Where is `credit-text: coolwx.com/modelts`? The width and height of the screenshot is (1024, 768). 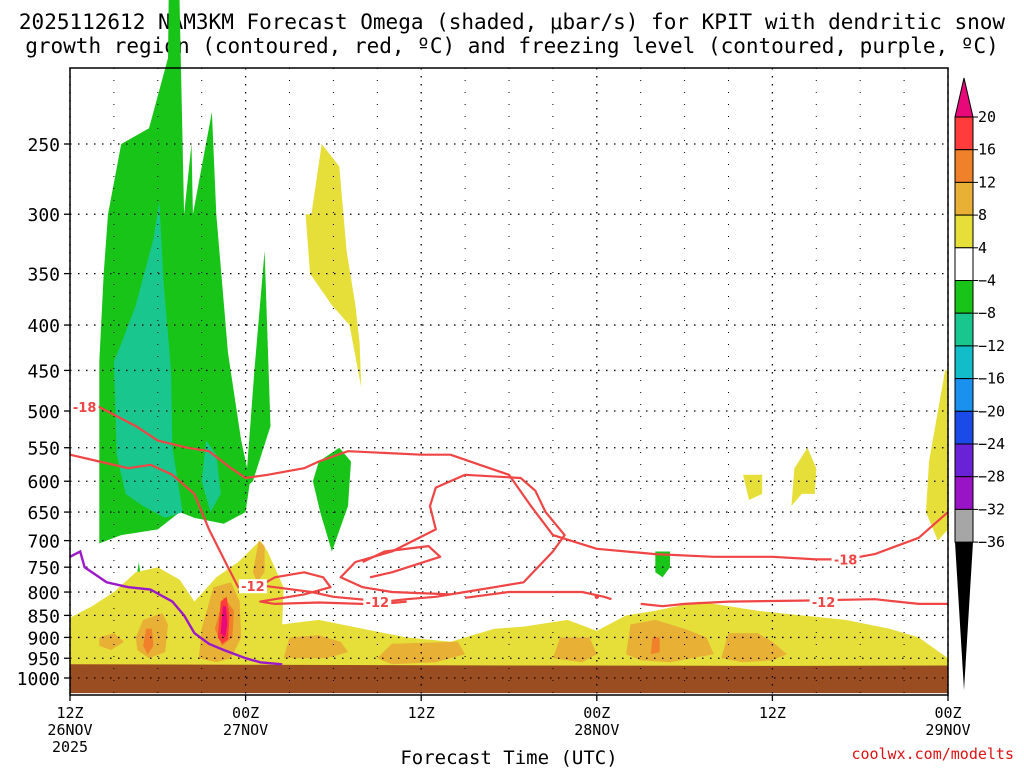
credit-text: coolwx.com/modelts is located at coordinates (932, 754).